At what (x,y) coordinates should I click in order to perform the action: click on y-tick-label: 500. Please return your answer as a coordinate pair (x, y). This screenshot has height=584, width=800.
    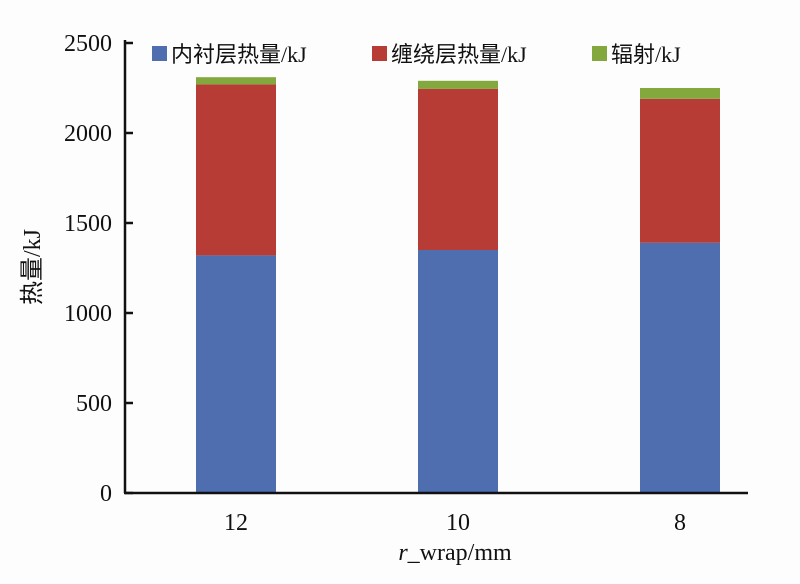
    Looking at the image, I should click on (94, 404).